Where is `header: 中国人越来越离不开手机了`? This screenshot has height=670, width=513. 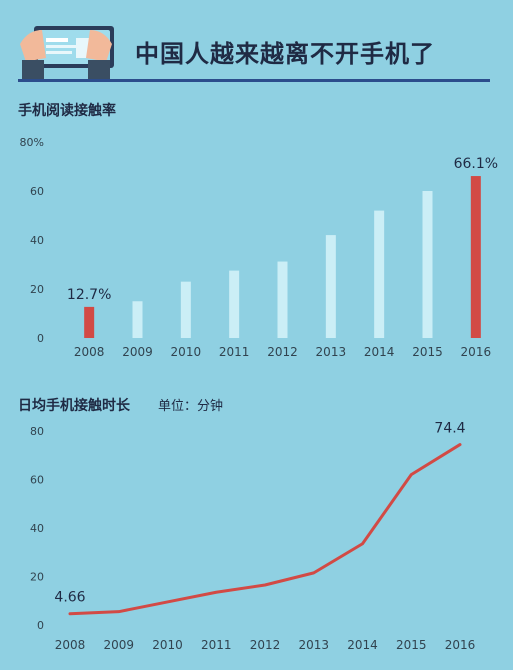 header: 中国人越来越离不开手机了 is located at coordinates (256, 41).